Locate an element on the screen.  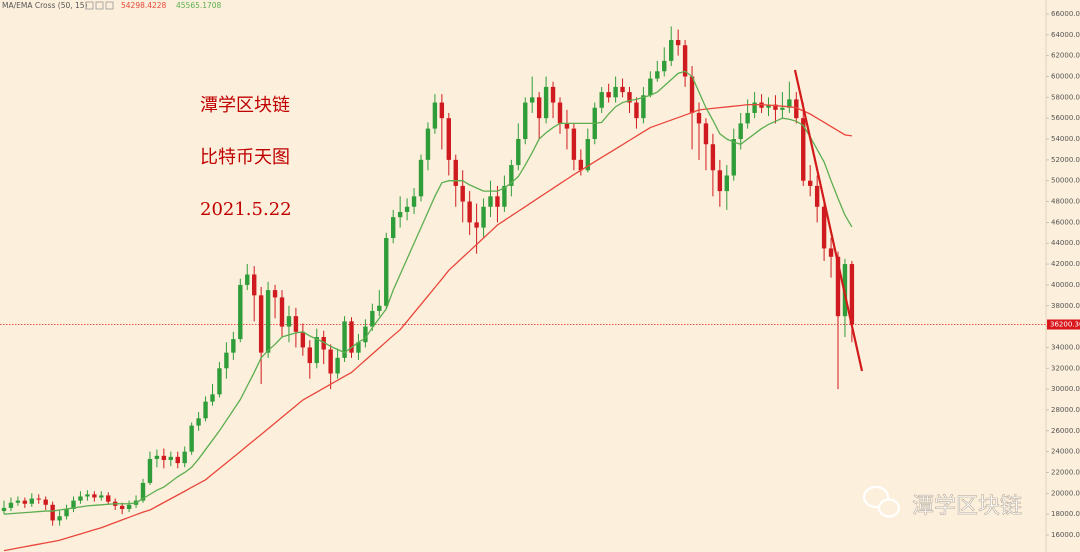
y-tick-label: 20000.00 is located at coordinates (1065, 493).